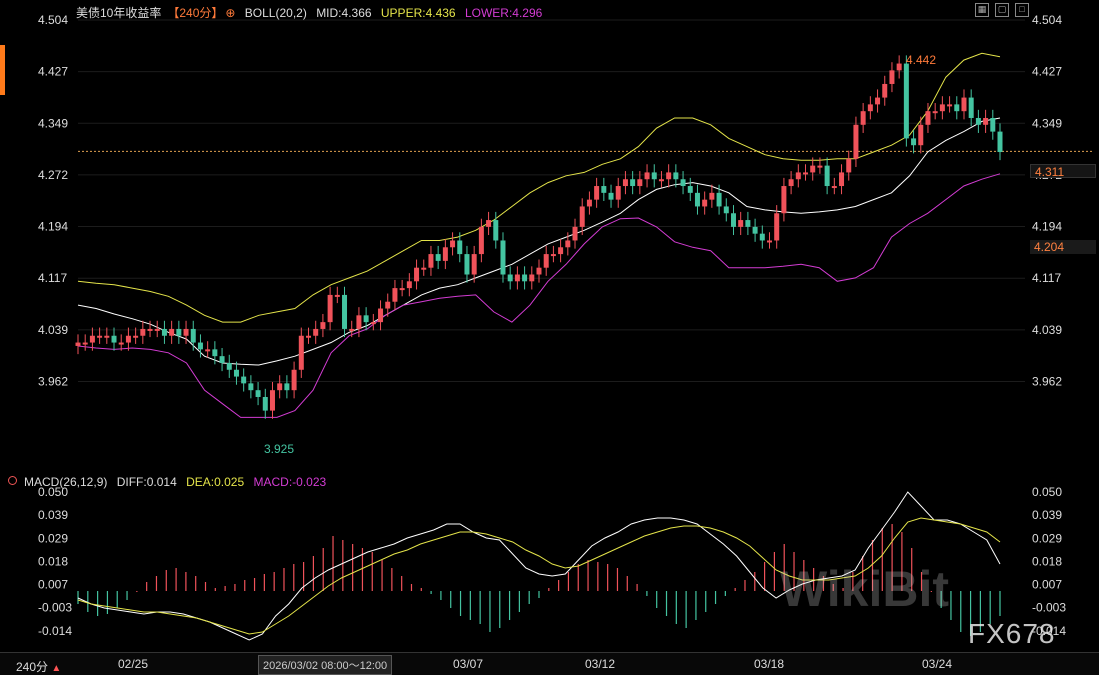 The height and width of the screenshot is (675, 1099). I want to click on period-selector: 240分 ▲, so click(38, 666).